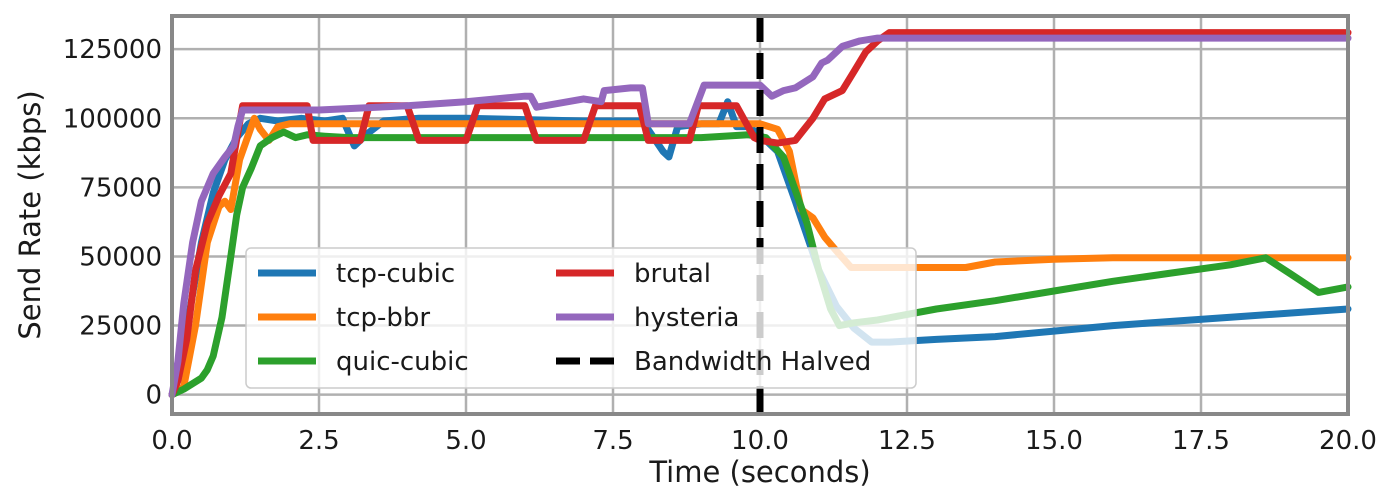 Image resolution: width=1382 pixels, height=496 pixels. What do you see at coordinates (153, 396) in the screenshot?
I see `y-tick-label: 0` at bounding box center [153, 396].